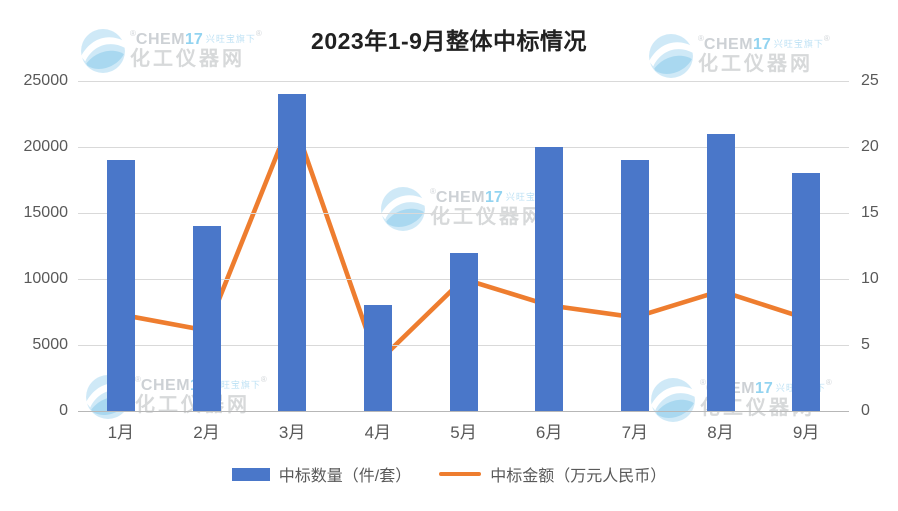  I want to click on legend-label-line-series: 中标金额（万元人民币）, so click(578, 476).